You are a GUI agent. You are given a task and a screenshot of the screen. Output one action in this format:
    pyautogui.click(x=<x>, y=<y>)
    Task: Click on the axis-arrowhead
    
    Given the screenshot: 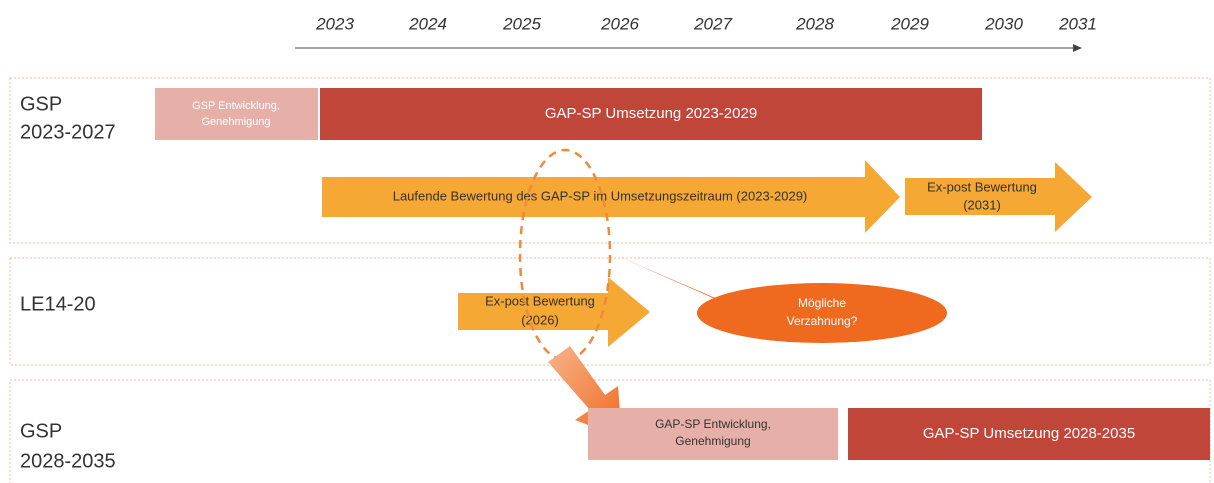 What is the action you would take?
    pyautogui.click(x=1077, y=48)
    